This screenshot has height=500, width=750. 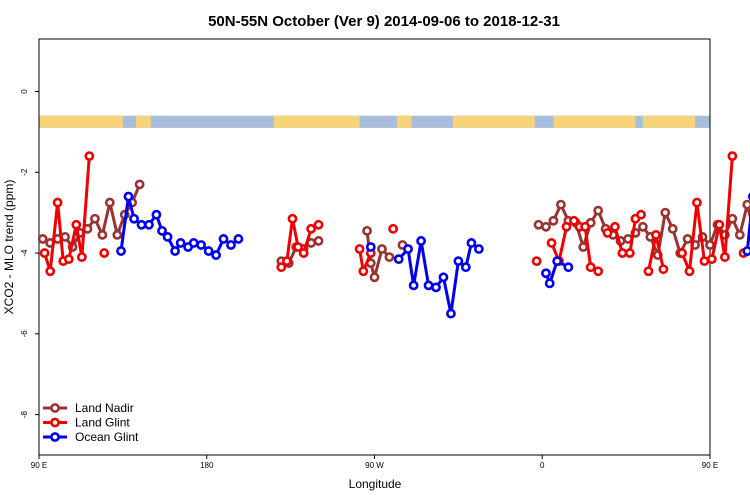 What do you see at coordinates (710, 465) in the screenshot?
I see `x-tick-label: 90 E` at bounding box center [710, 465].